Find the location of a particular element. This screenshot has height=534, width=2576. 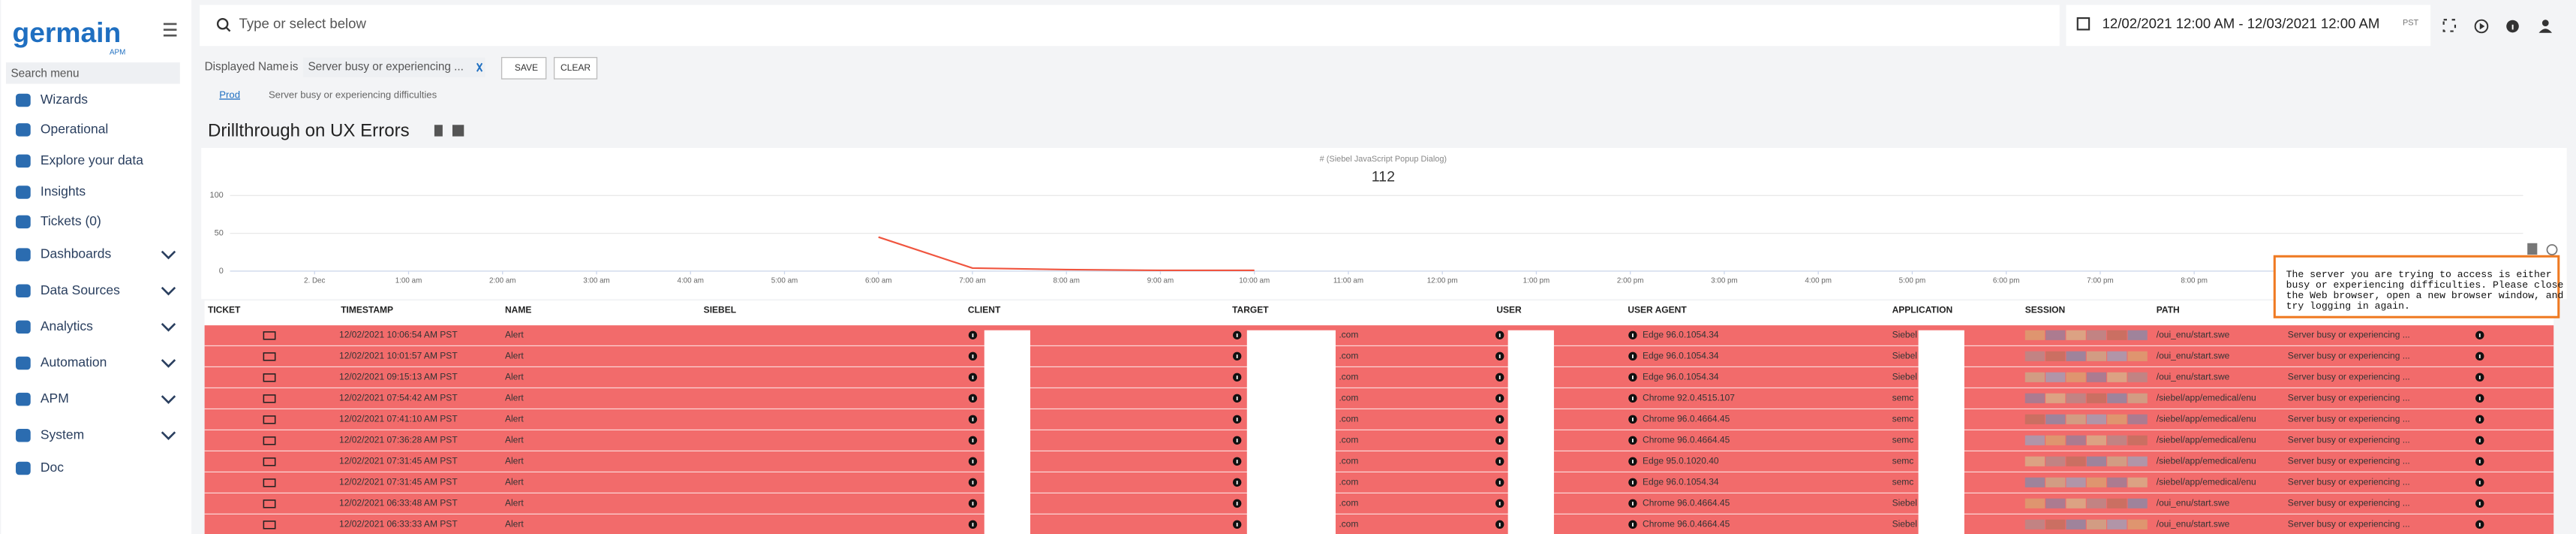

menu-item: Explore your data is located at coordinates (92, 159).